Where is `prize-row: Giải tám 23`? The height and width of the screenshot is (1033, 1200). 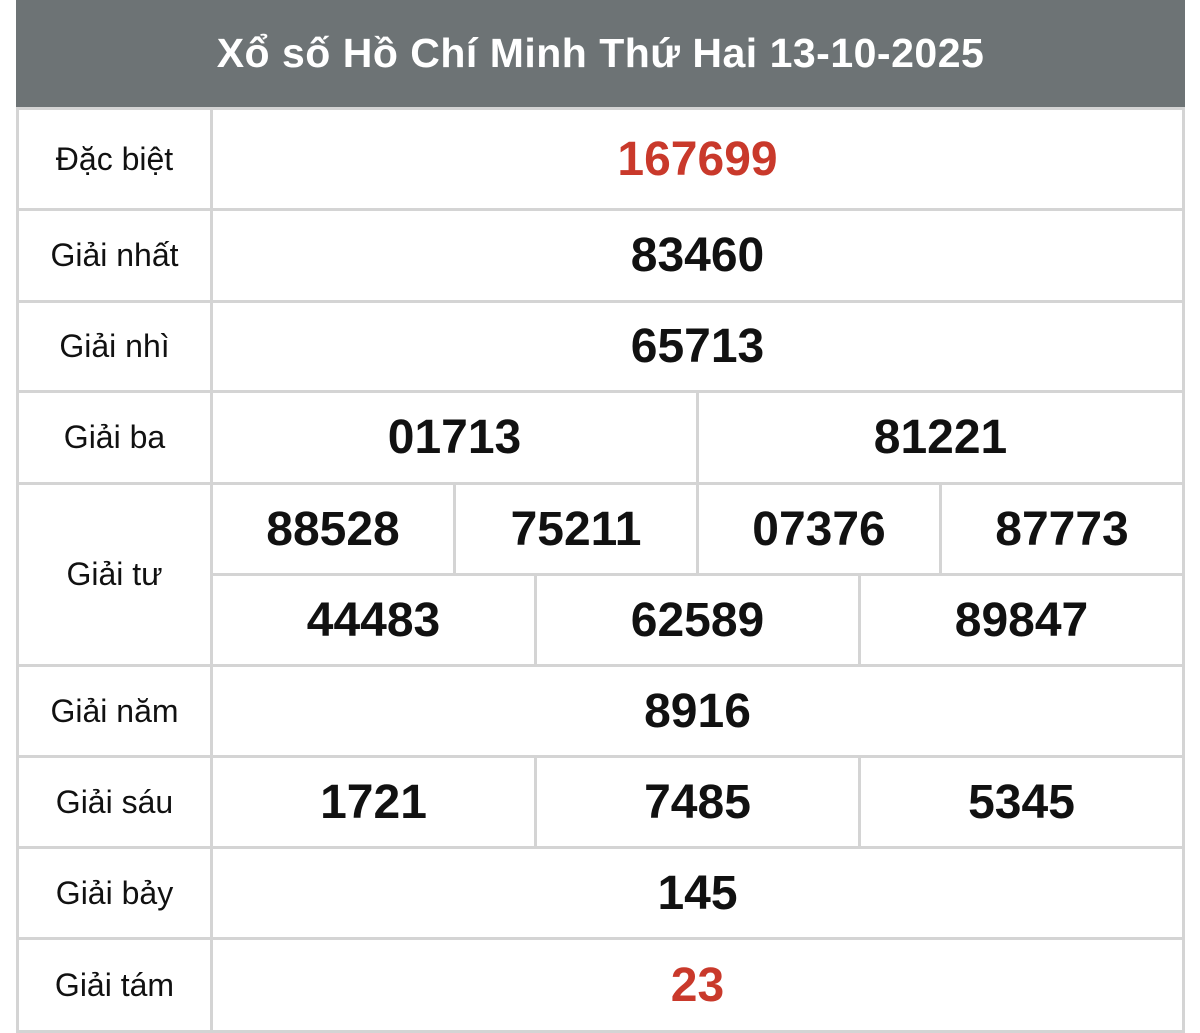 prize-row: Giải tám 23 is located at coordinates (600, 986).